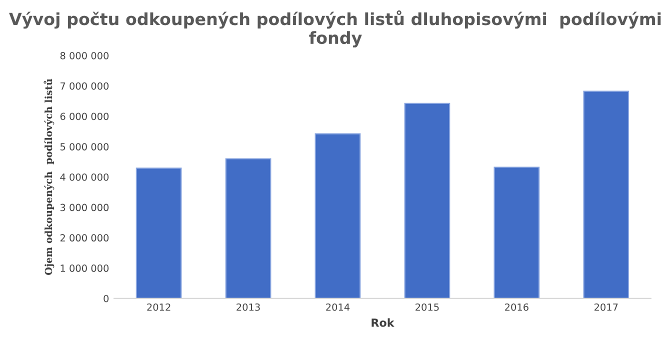 The image size is (671, 347). I want to click on y-tick-label: 1 000 000, so click(84, 268).